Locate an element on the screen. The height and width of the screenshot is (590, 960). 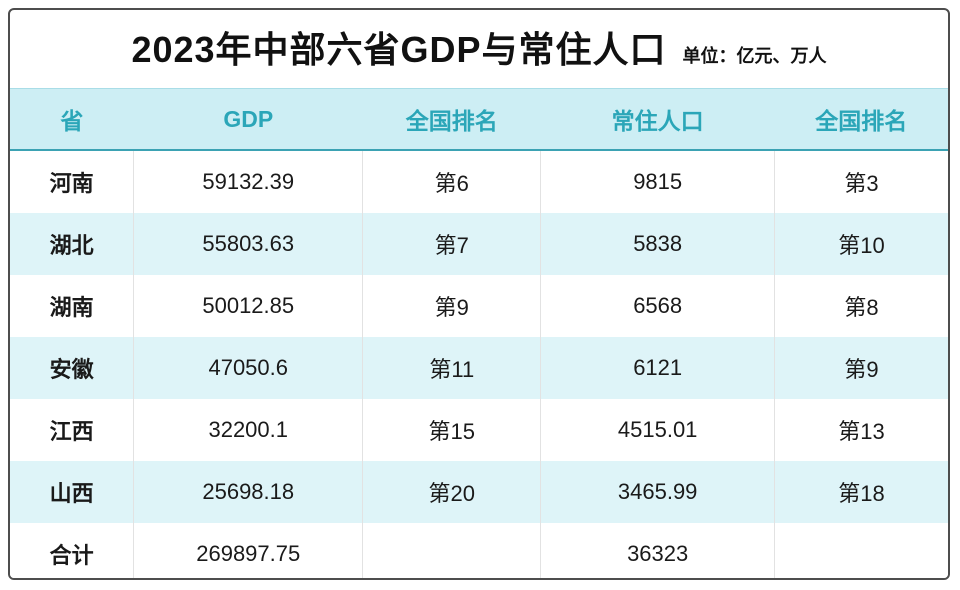
cell-gdp-rank: 第11 is located at coordinates (452, 368).